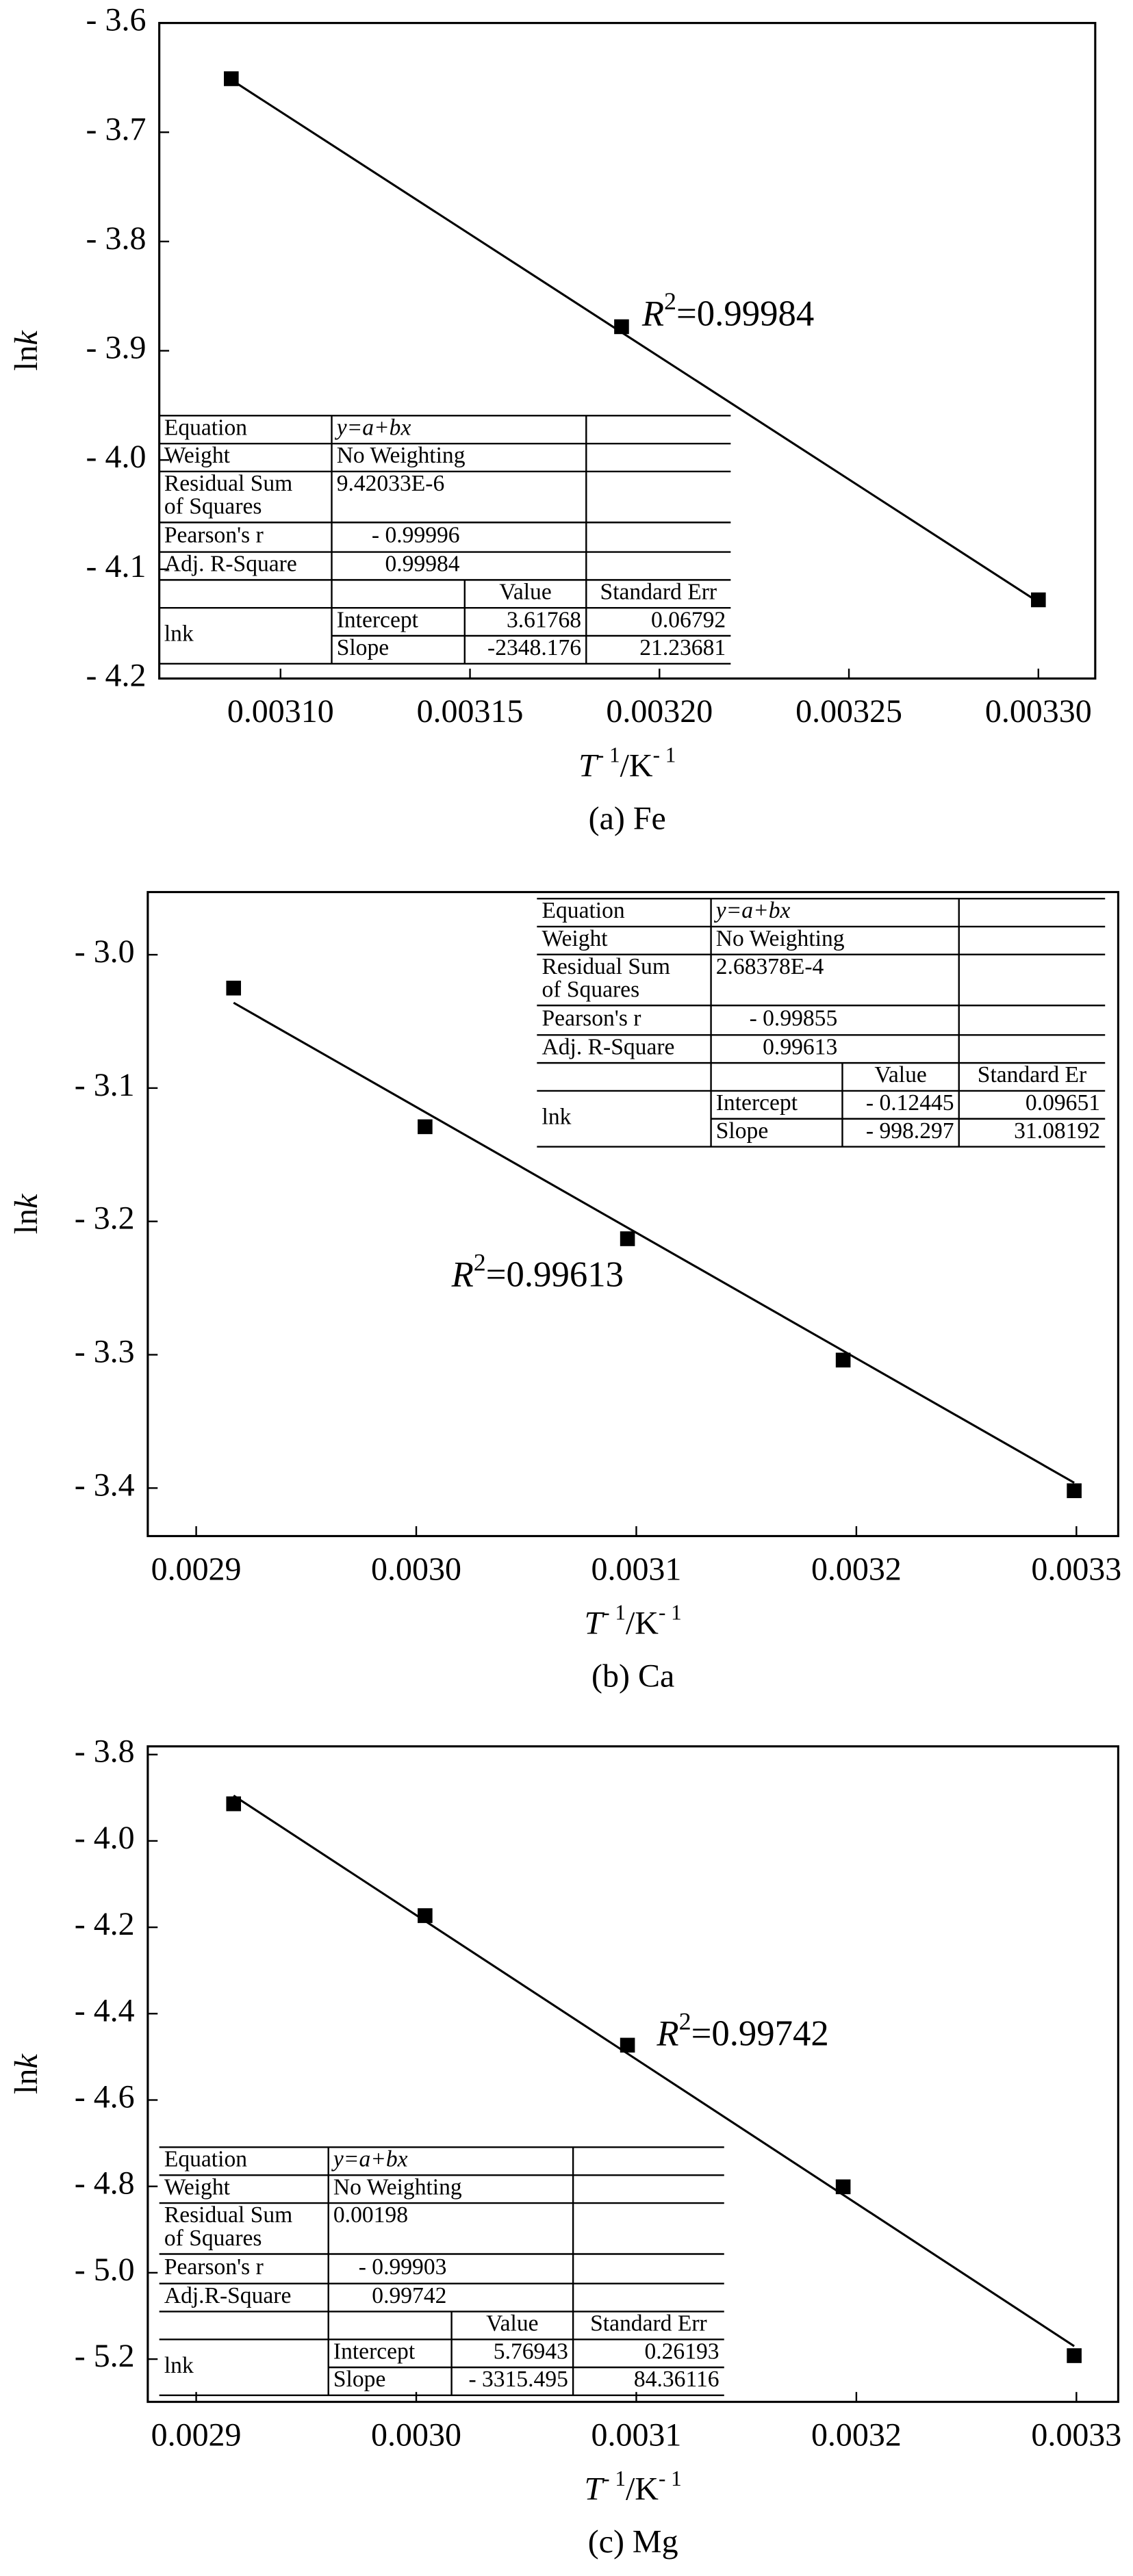 The image size is (1133, 2576). Describe the element at coordinates (1032, 1074) in the screenshot. I see `table-header: Standard Er` at that location.